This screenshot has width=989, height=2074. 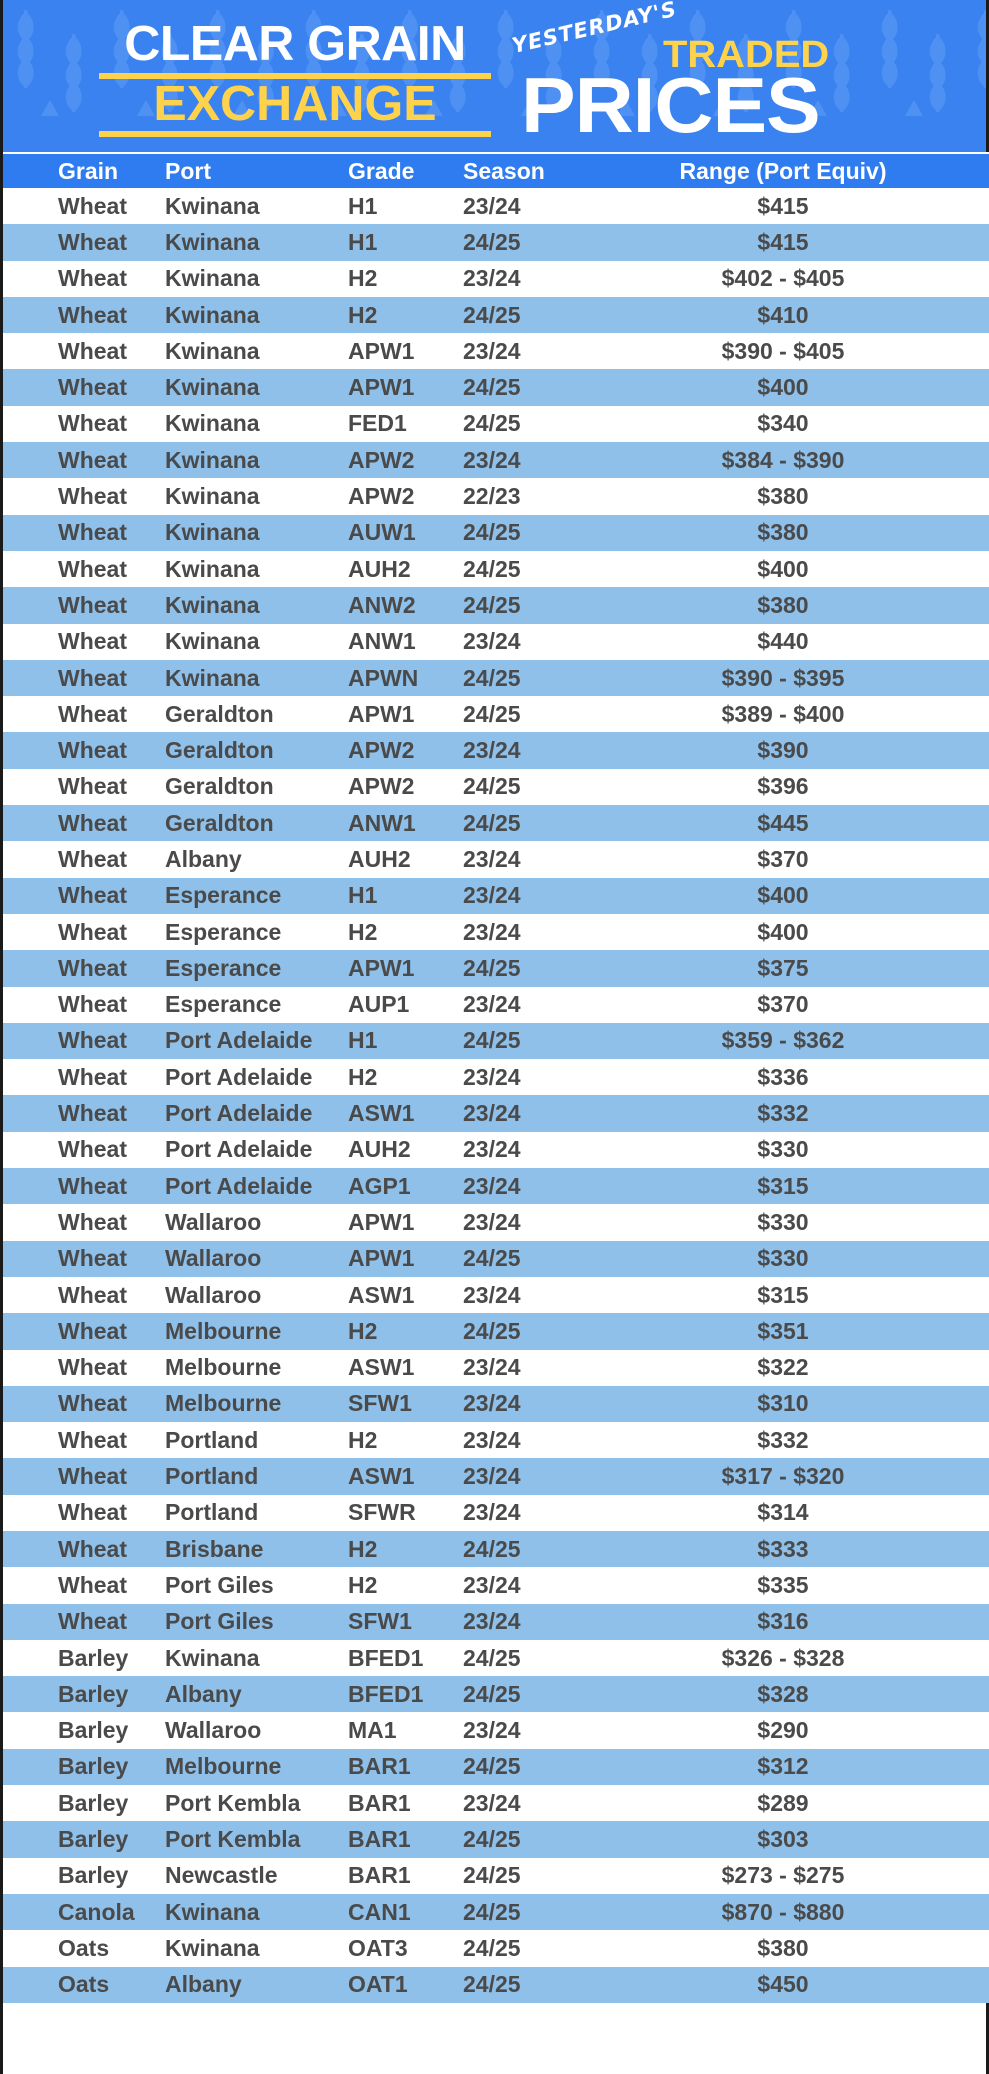 What do you see at coordinates (496, 278) in the screenshot?
I see `table-row: Wheat Kwinana H2 23/24 $402 - $405` at bounding box center [496, 278].